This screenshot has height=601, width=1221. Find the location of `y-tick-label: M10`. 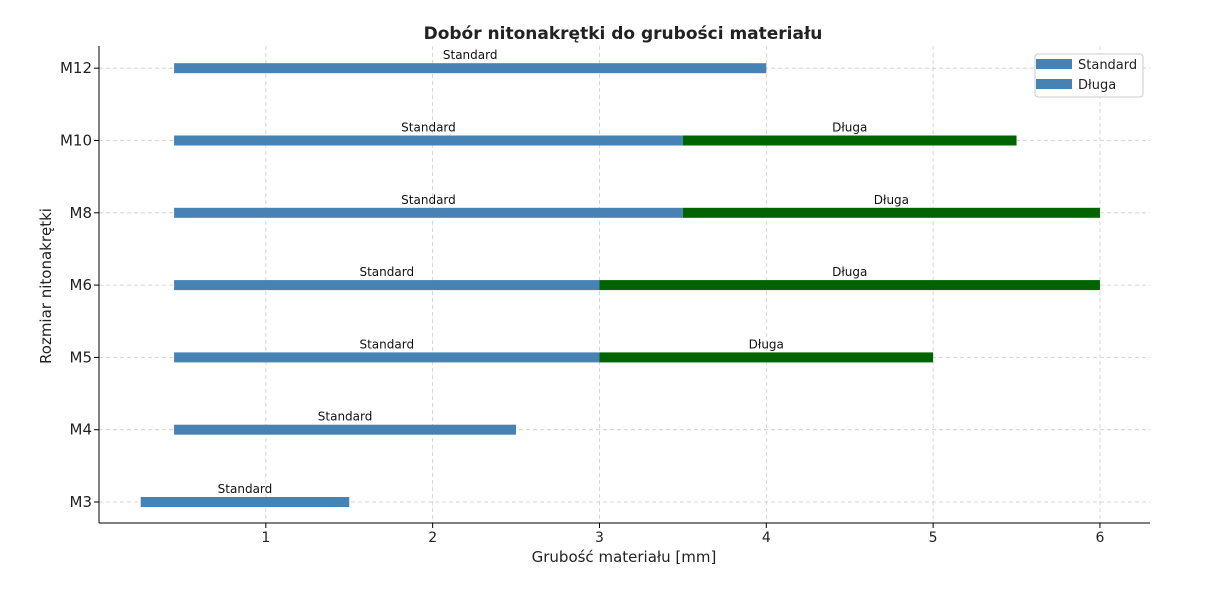

y-tick-label: M10 is located at coordinates (76, 141).